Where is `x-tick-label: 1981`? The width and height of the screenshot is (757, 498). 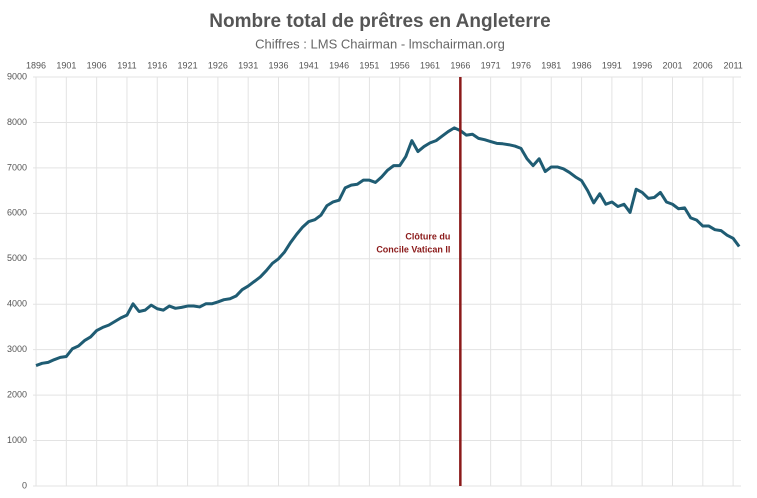 x-tick-label: 1981 is located at coordinates (551, 65).